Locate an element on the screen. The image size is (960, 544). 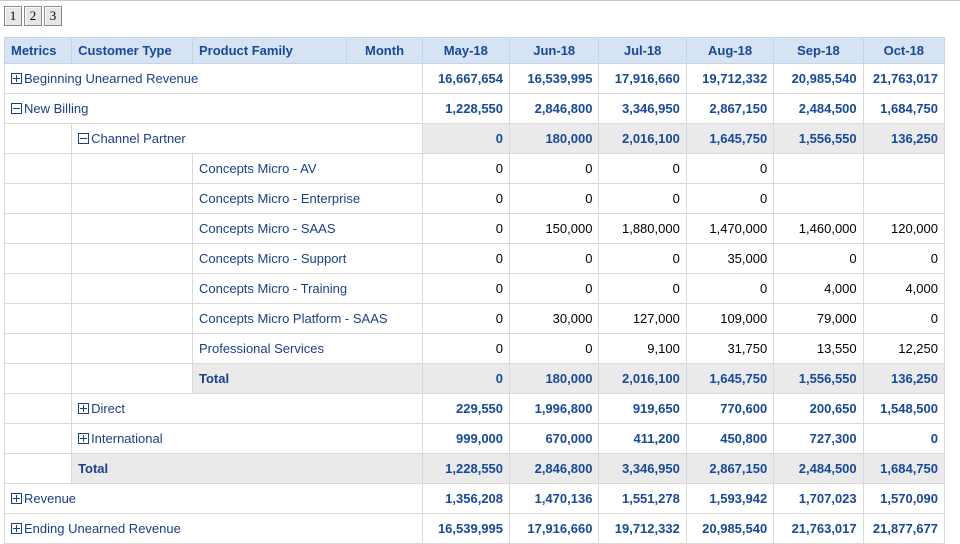
value-cell: 35,000 is located at coordinates (730, 258).